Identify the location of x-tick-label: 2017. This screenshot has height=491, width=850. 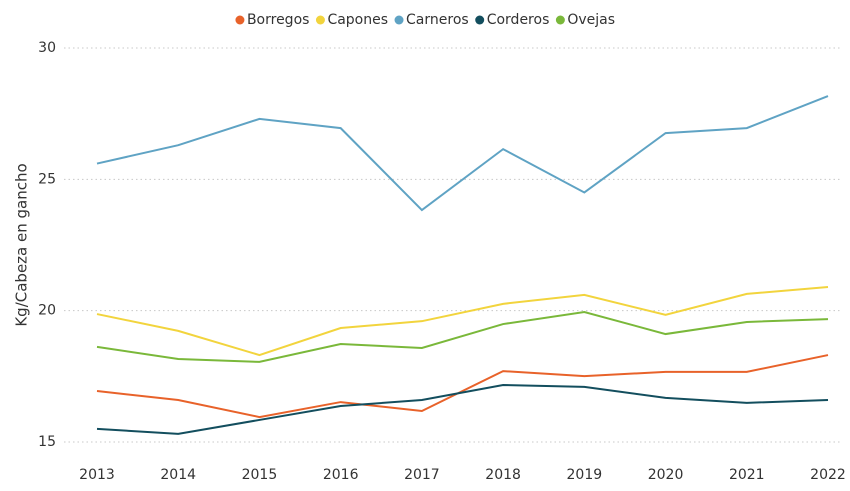
(422, 475).